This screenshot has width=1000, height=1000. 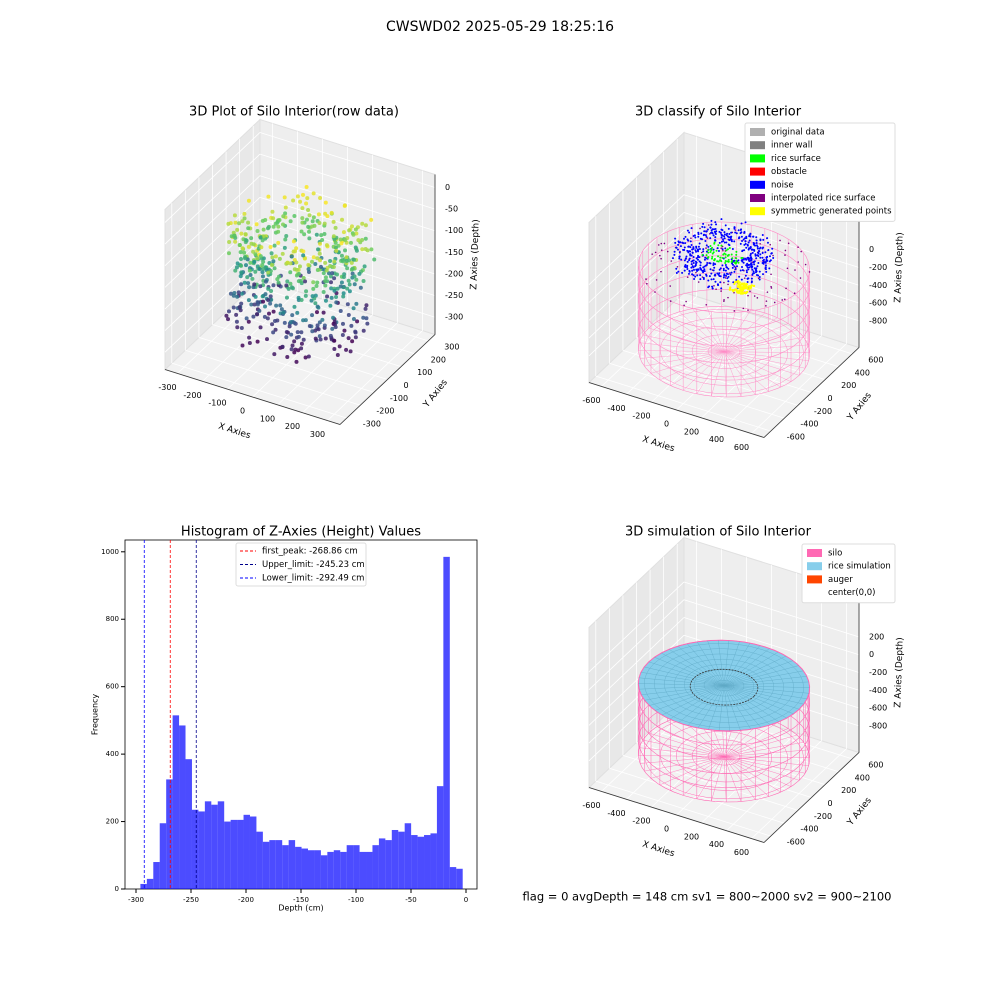 I want to click on z-tick-label: -250, so click(x=454, y=295).